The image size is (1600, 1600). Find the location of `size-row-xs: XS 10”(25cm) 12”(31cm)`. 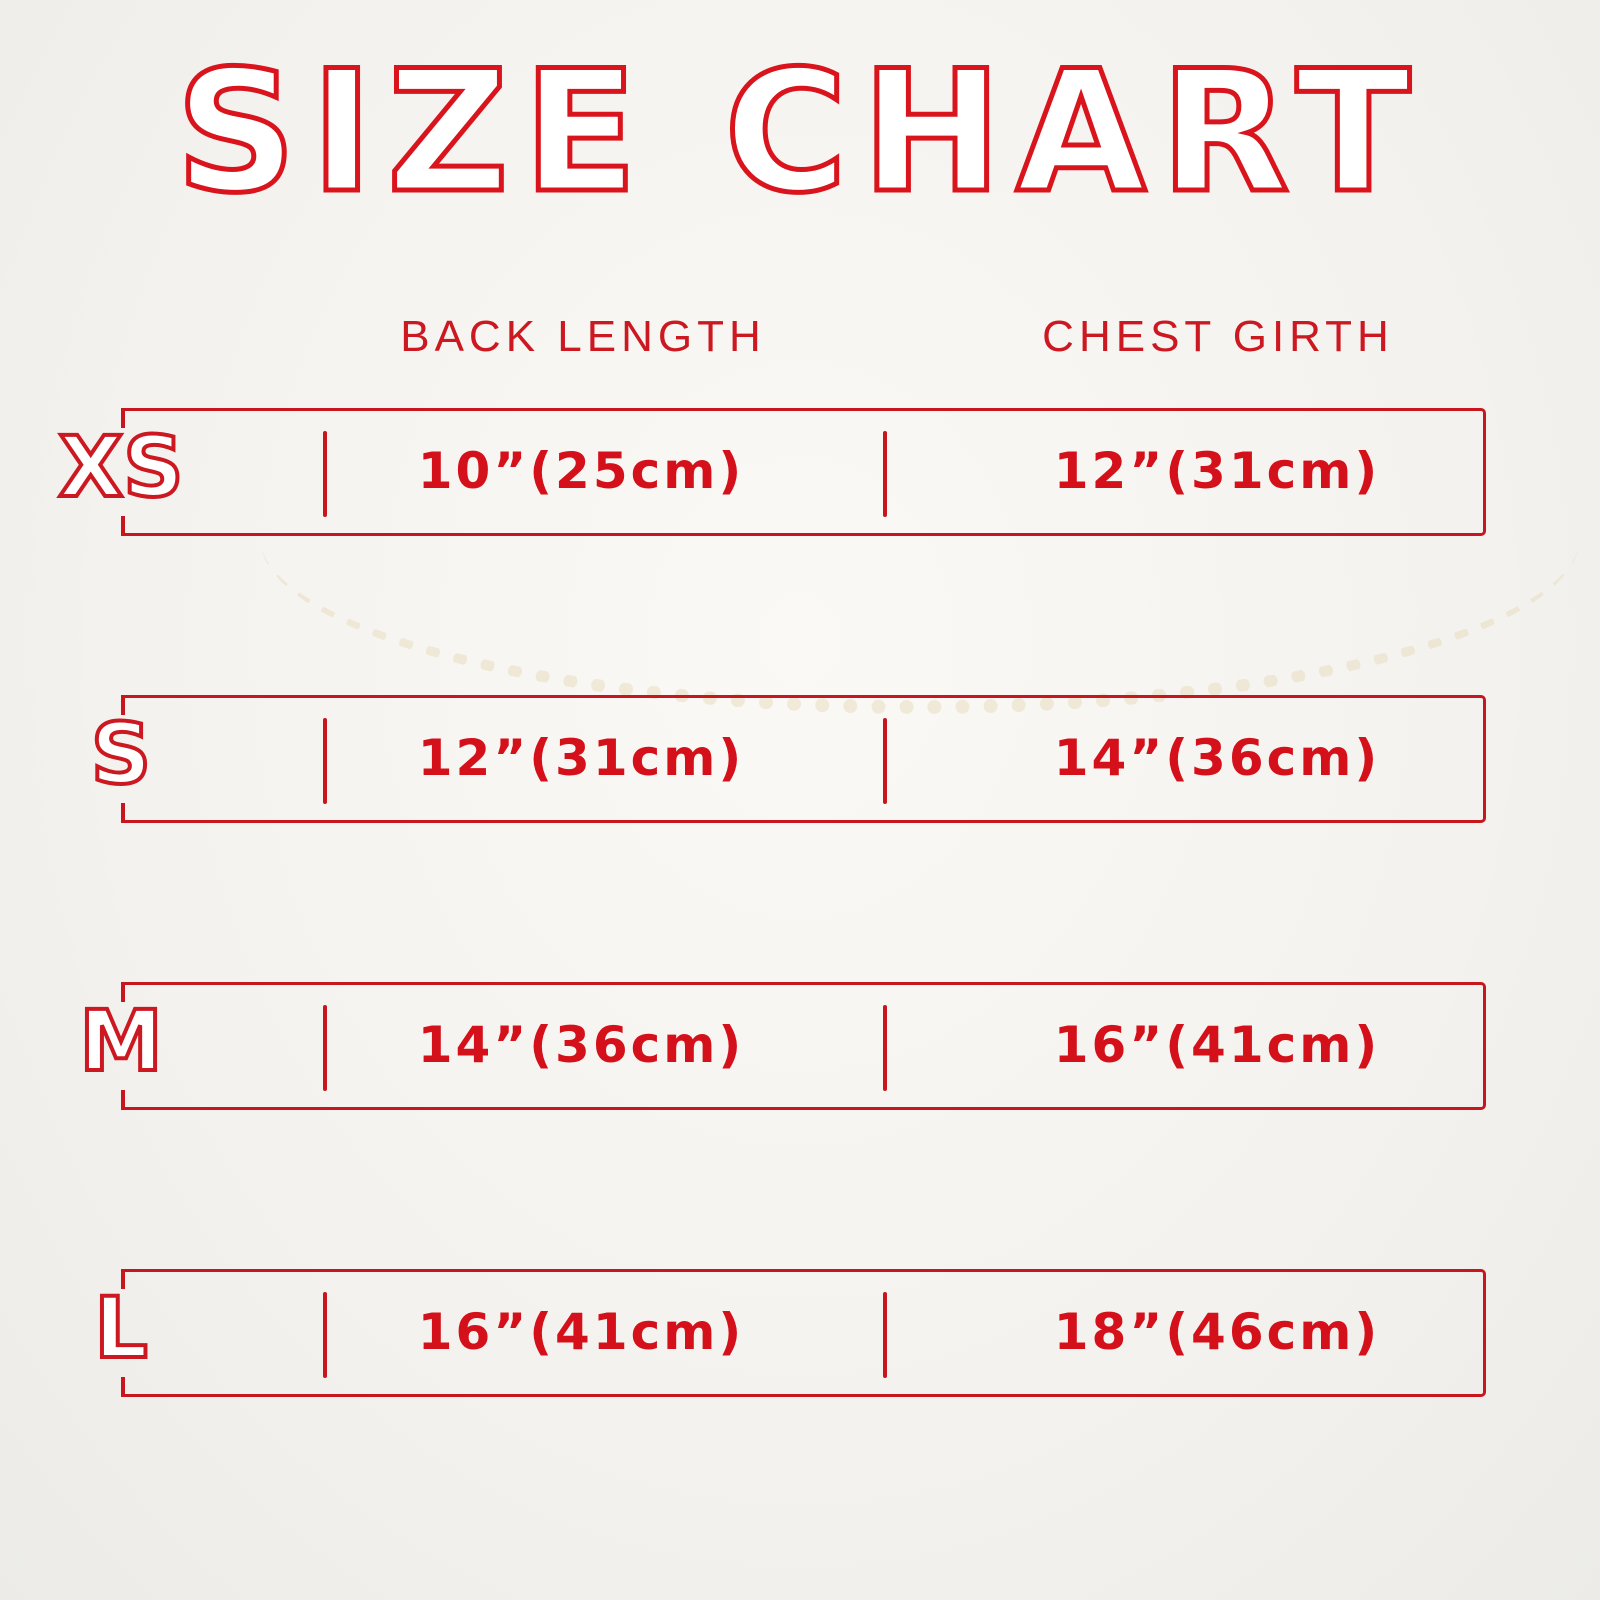

size-row-xs: XS 10”(25cm) 12”(31cm) is located at coordinates (771, 472).